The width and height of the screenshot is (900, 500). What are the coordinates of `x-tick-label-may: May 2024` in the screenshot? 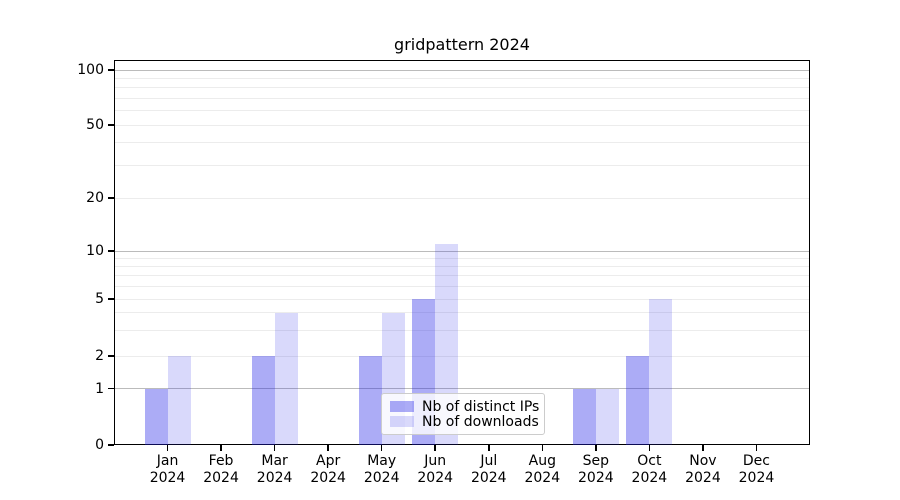 It's located at (381, 469).